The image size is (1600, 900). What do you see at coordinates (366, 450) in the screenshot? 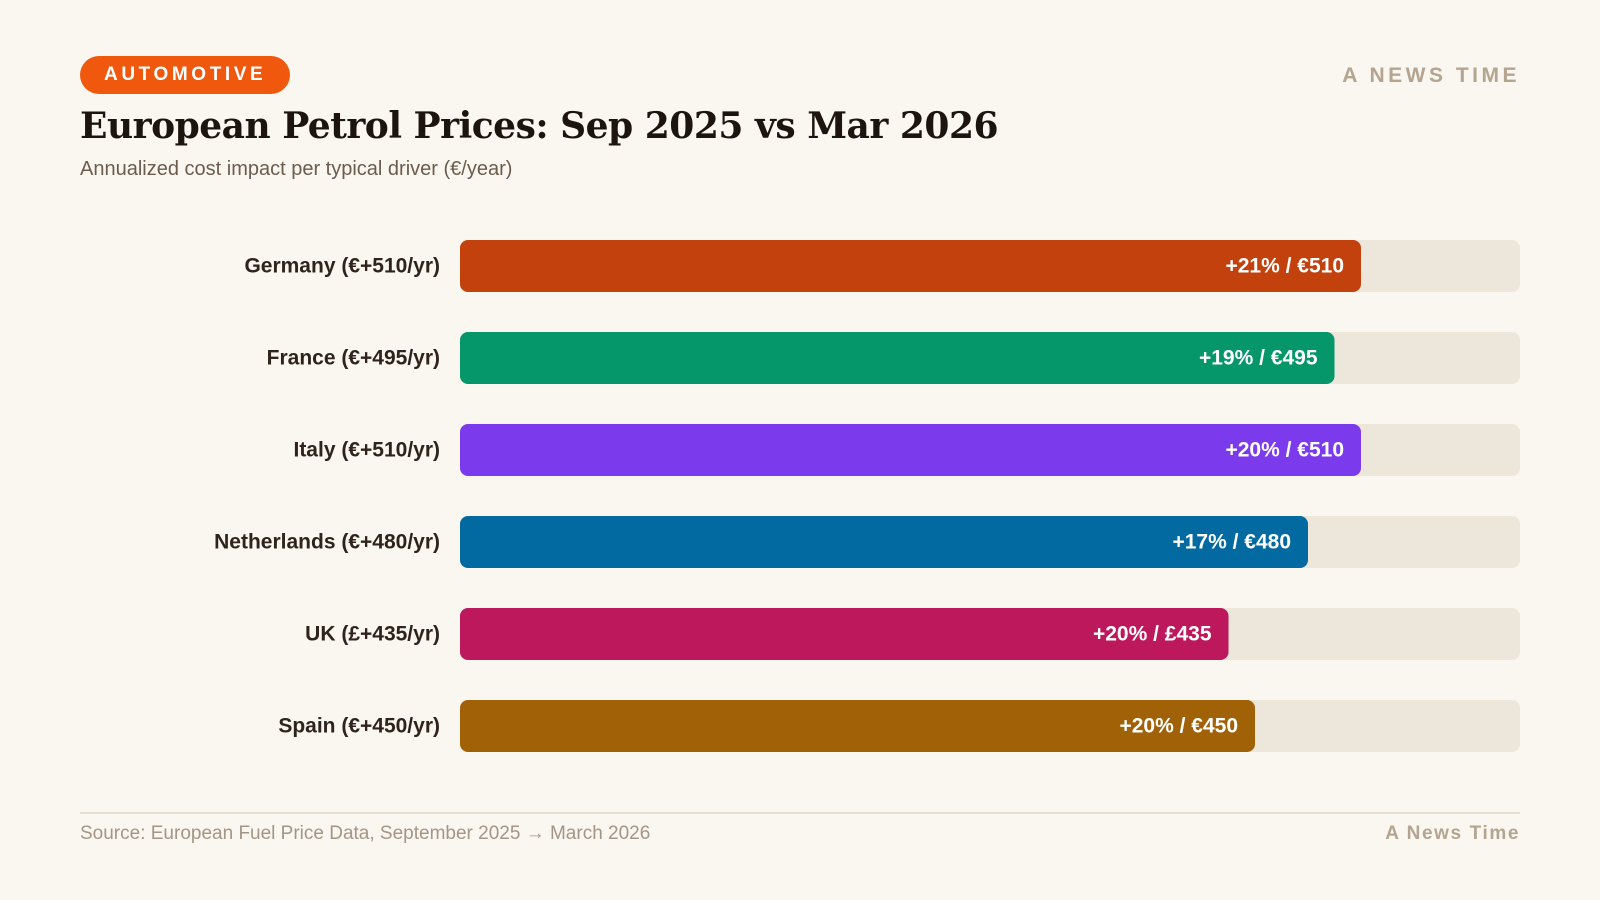
I see `category-label: Italy (€+510/yr)` at bounding box center [366, 450].